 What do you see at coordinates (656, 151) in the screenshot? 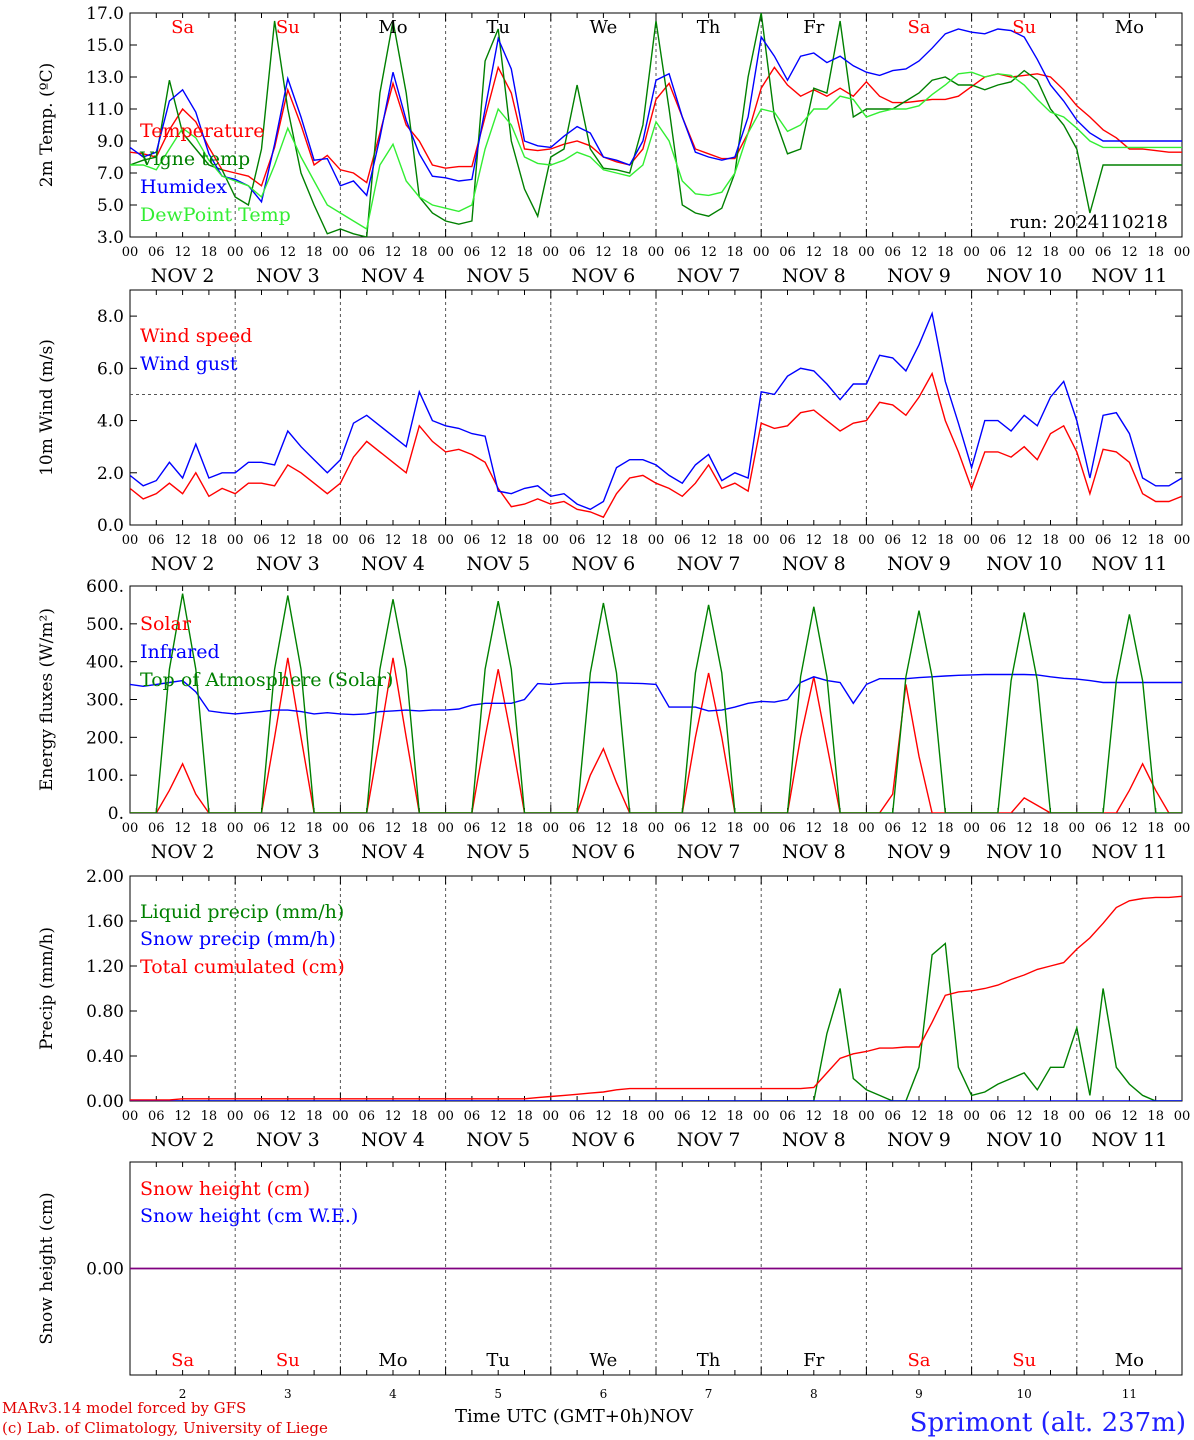
I see `series-line-dewpoint-temp` at bounding box center [656, 151].